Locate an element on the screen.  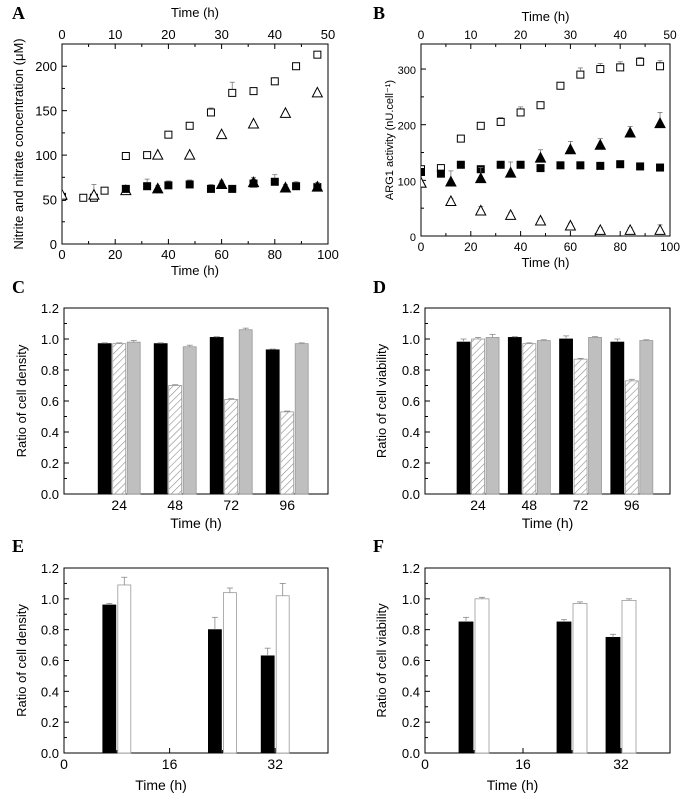
top-x-axis-label: Time (h) is located at coordinates (546, 16).